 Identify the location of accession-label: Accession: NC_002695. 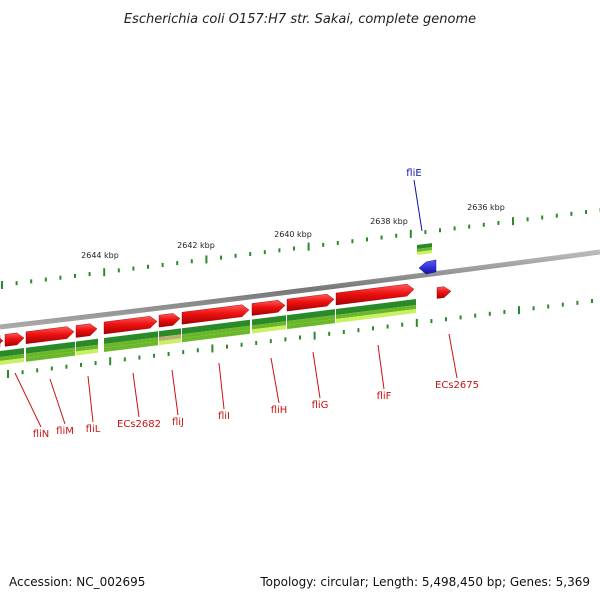
(77, 582).